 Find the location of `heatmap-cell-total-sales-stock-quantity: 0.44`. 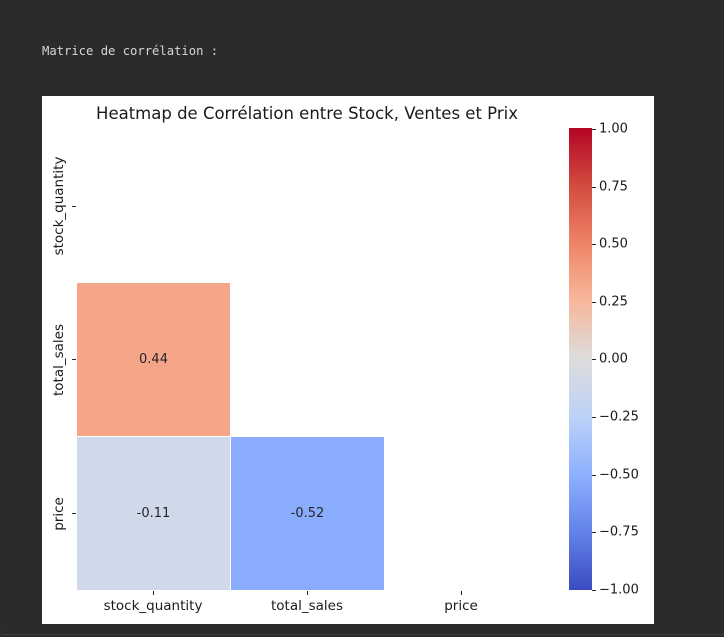

heatmap-cell-total-sales-stock-quantity: 0.44 is located at coordinates (153, 359).